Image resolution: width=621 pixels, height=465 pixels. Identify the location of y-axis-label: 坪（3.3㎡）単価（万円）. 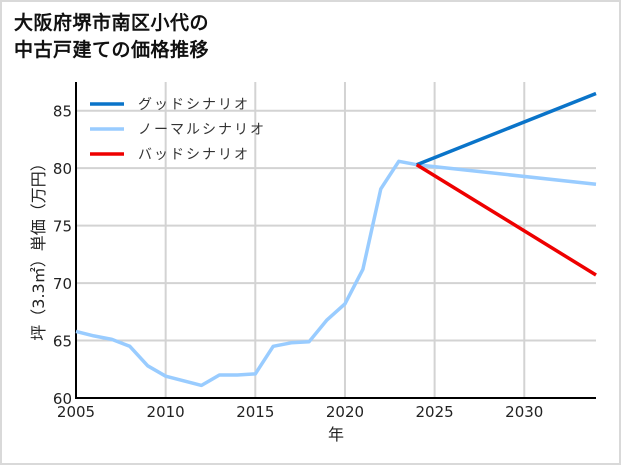
(38, 247).